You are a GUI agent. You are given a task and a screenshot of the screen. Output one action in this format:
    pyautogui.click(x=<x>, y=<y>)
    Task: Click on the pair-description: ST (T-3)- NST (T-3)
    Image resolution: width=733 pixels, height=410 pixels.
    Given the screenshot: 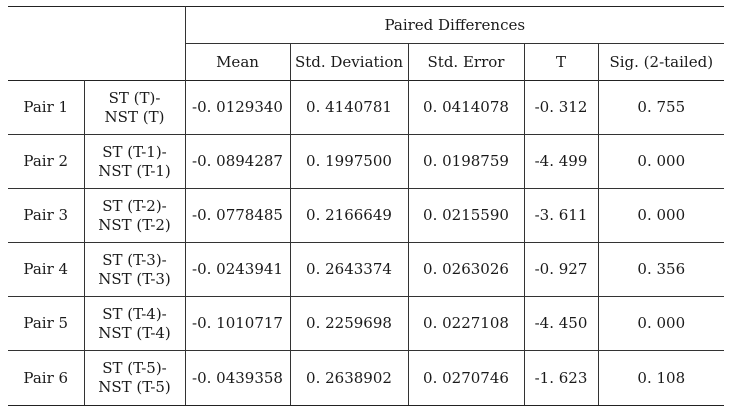 What is the action you would take?
    pyautogui.click(x=134, y=269)
    